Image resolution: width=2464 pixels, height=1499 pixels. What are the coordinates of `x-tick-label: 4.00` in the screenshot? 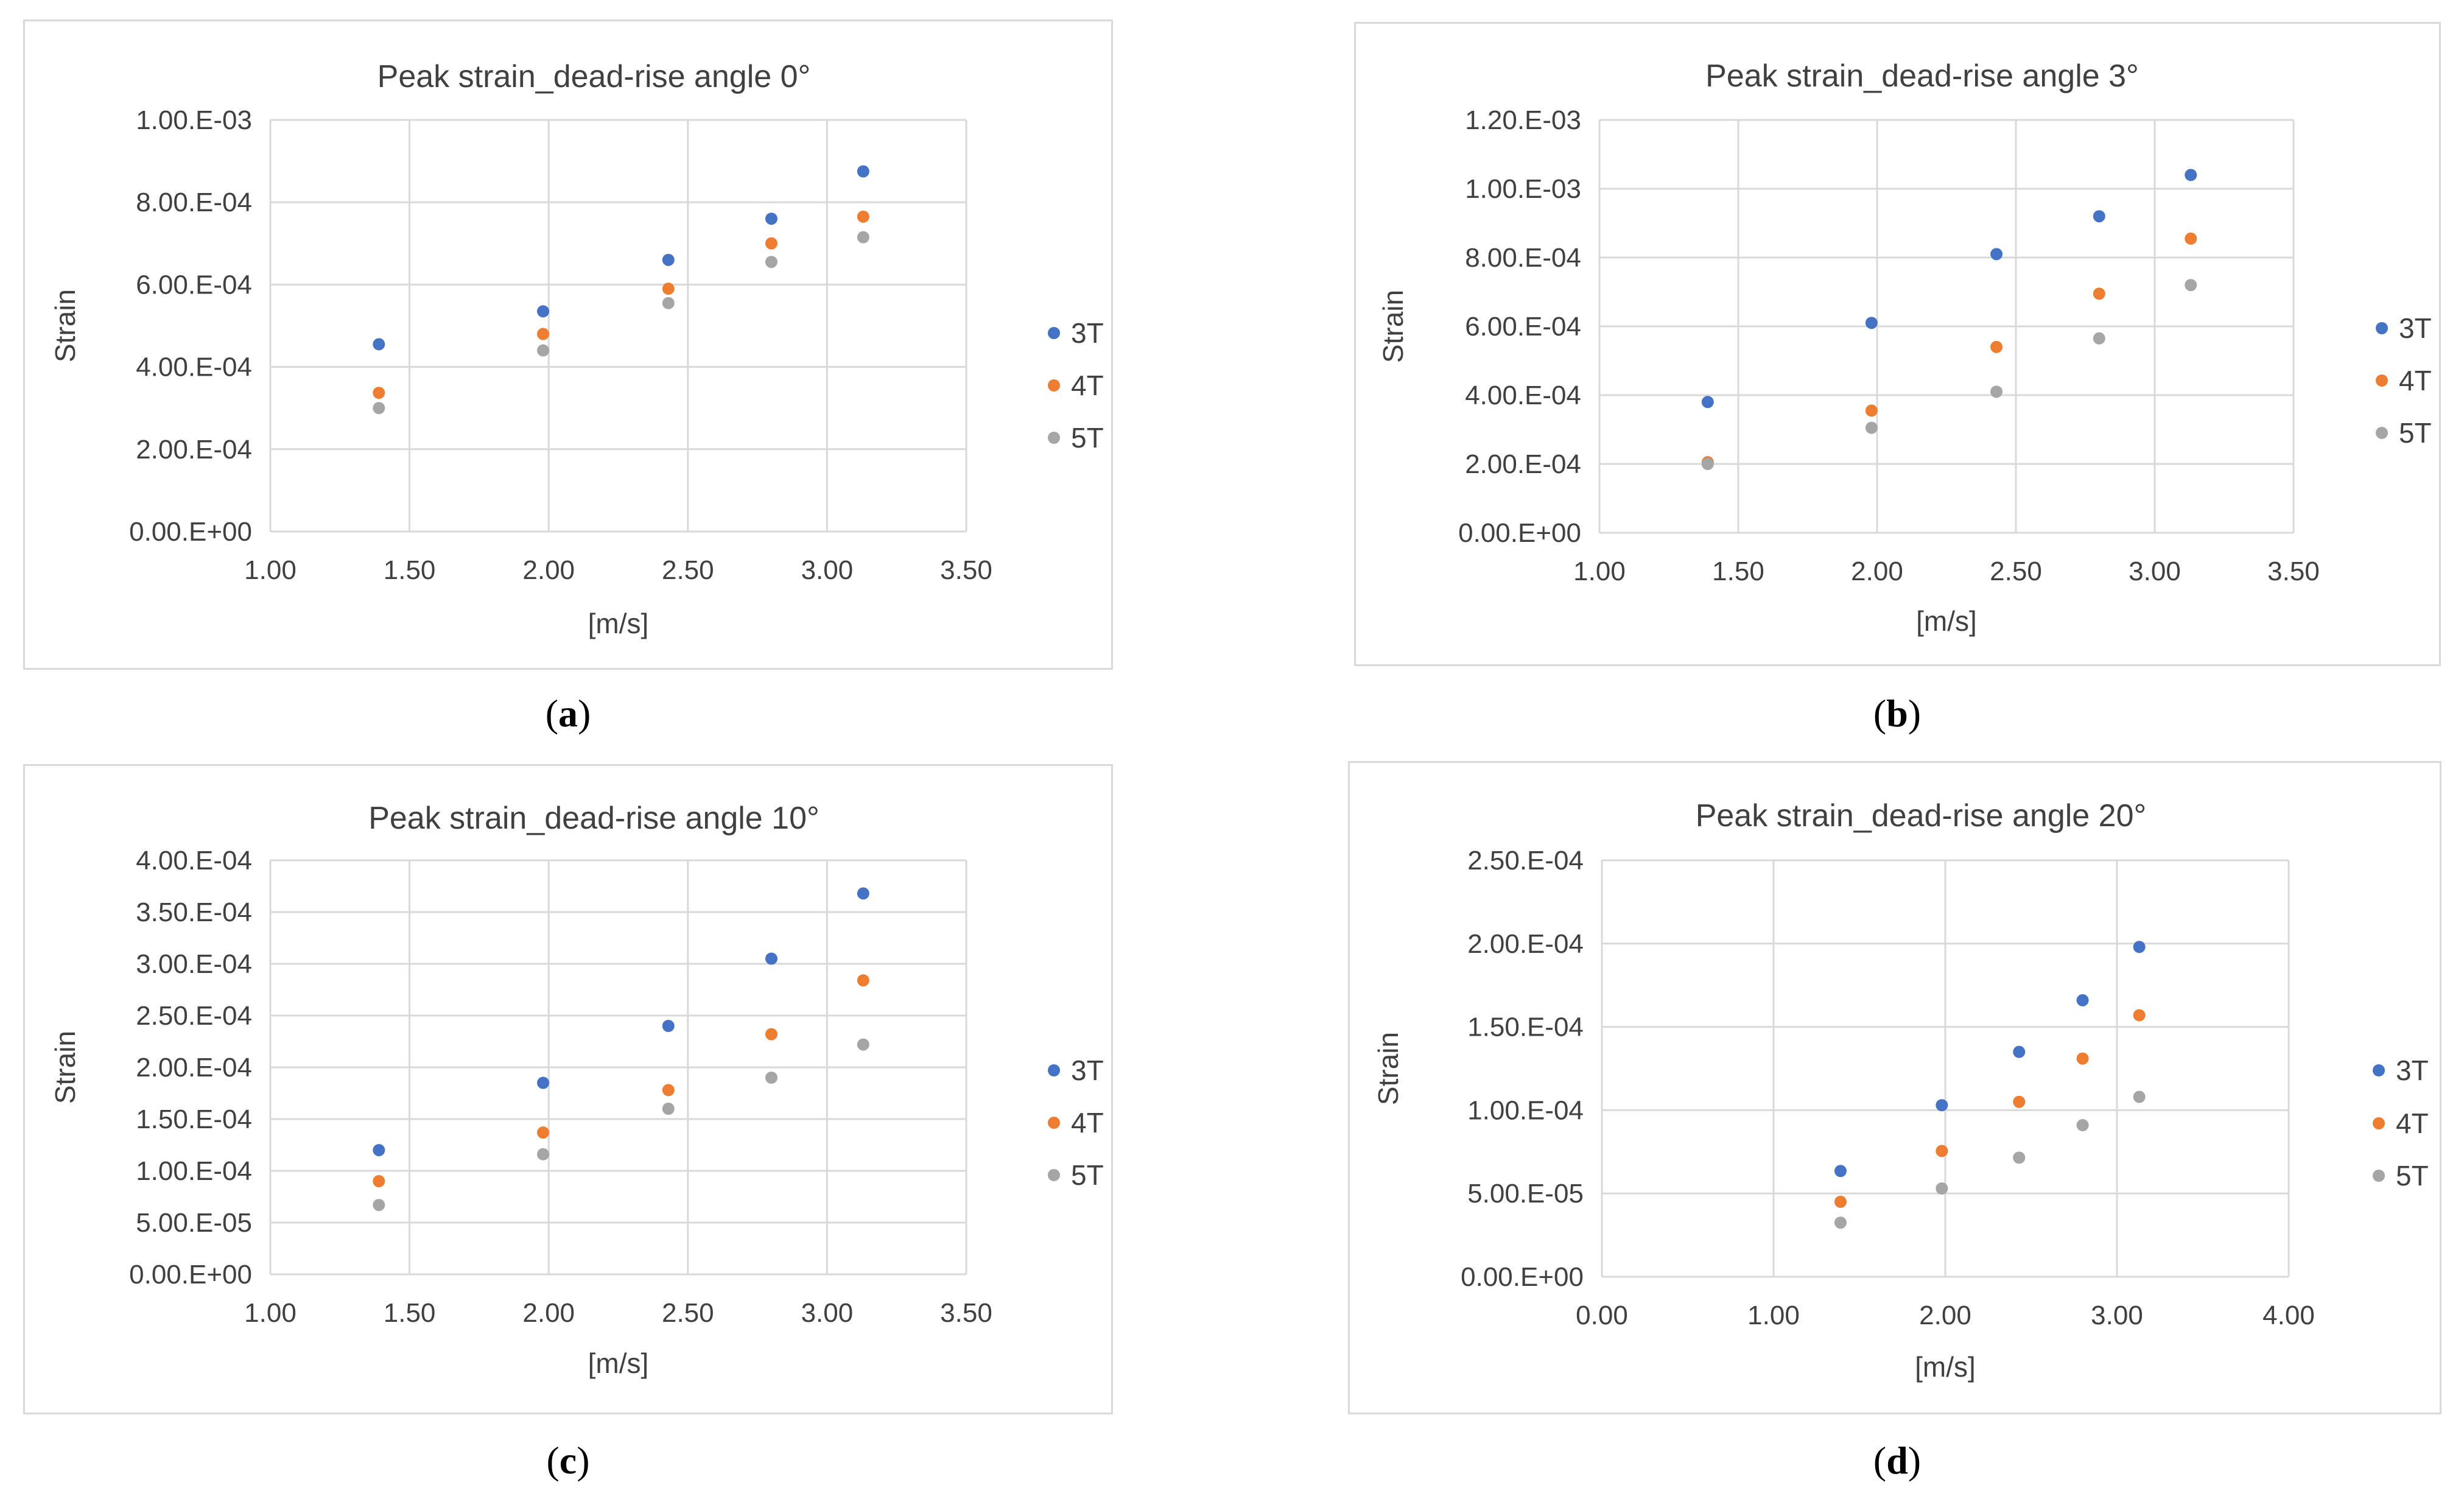 It's located at (2288, 1316).